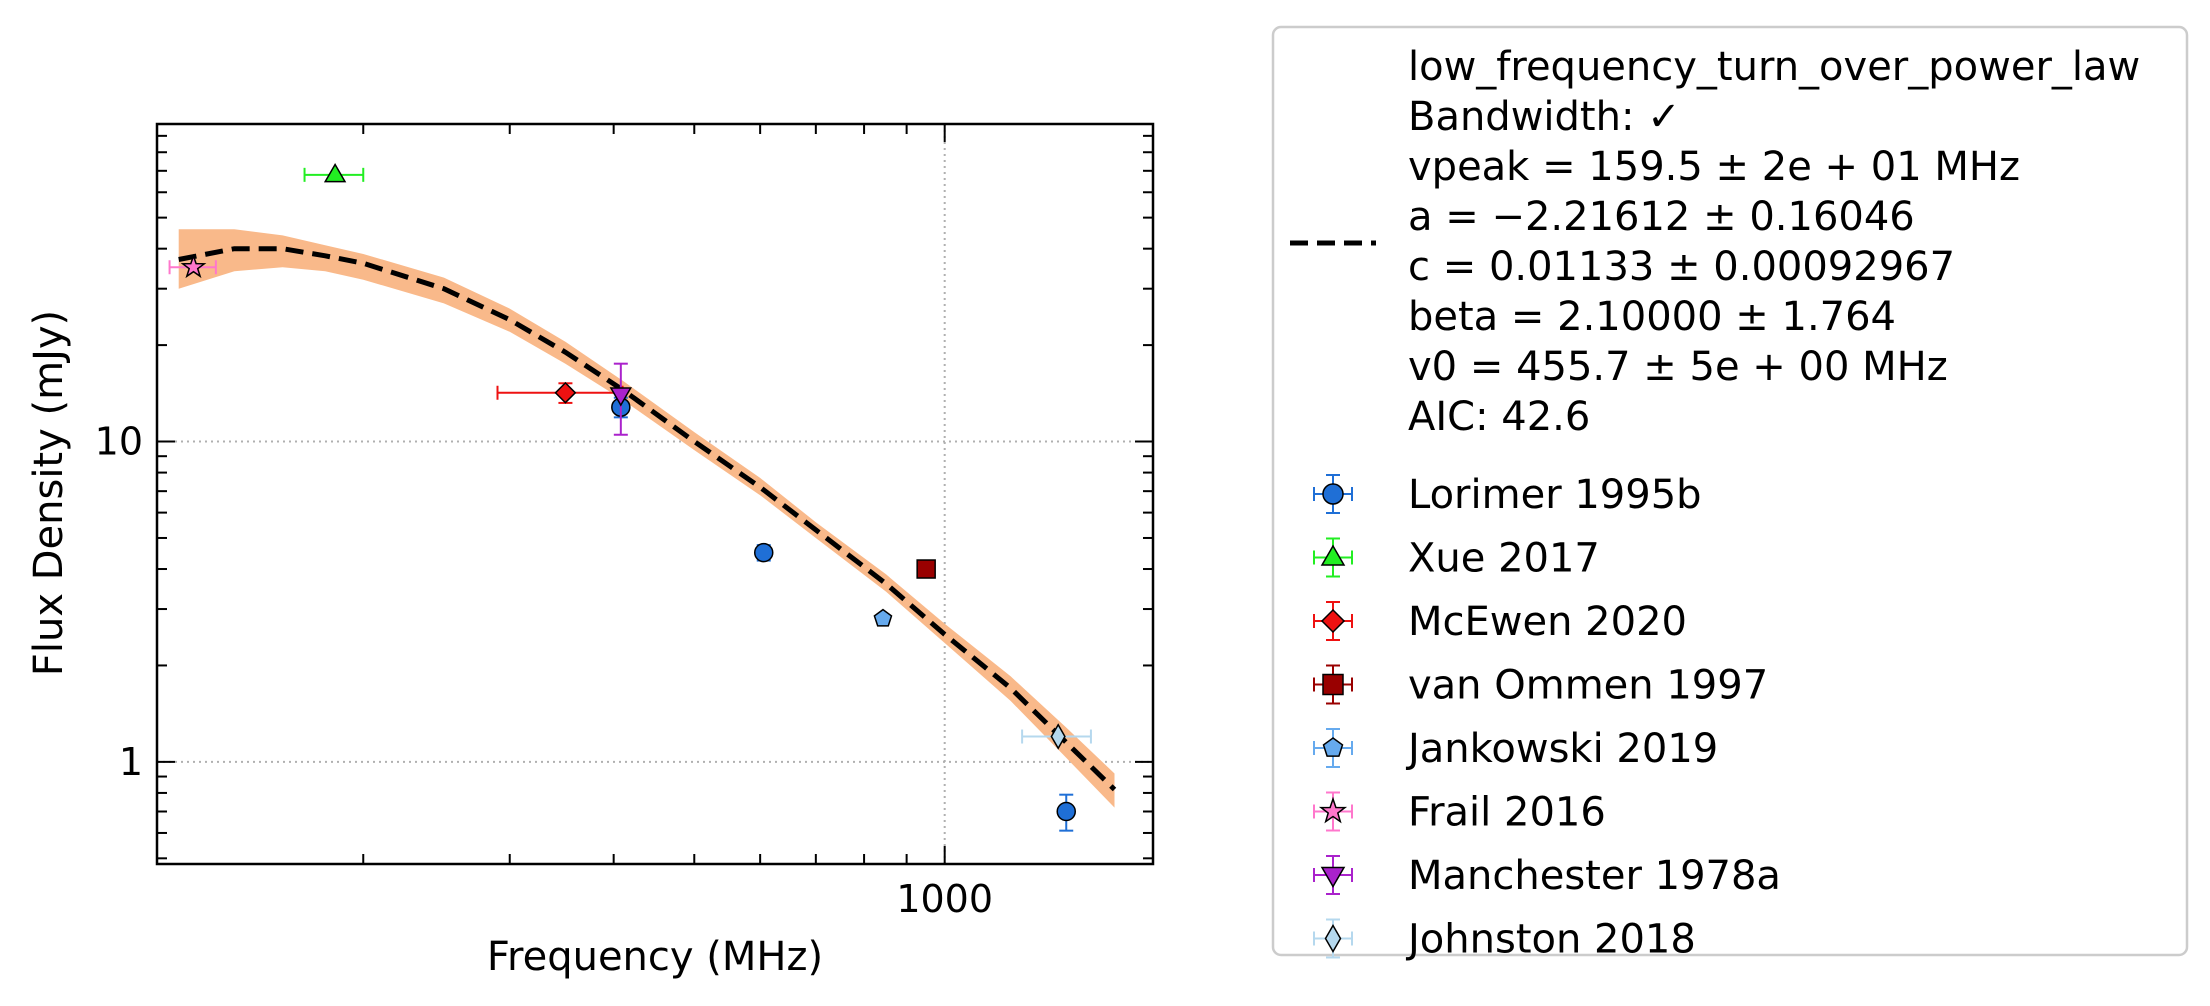 Image resolution: width=2210 pixels, height=1006 pixels. I want to click on series-manchester-1978a, so click(621, 399).